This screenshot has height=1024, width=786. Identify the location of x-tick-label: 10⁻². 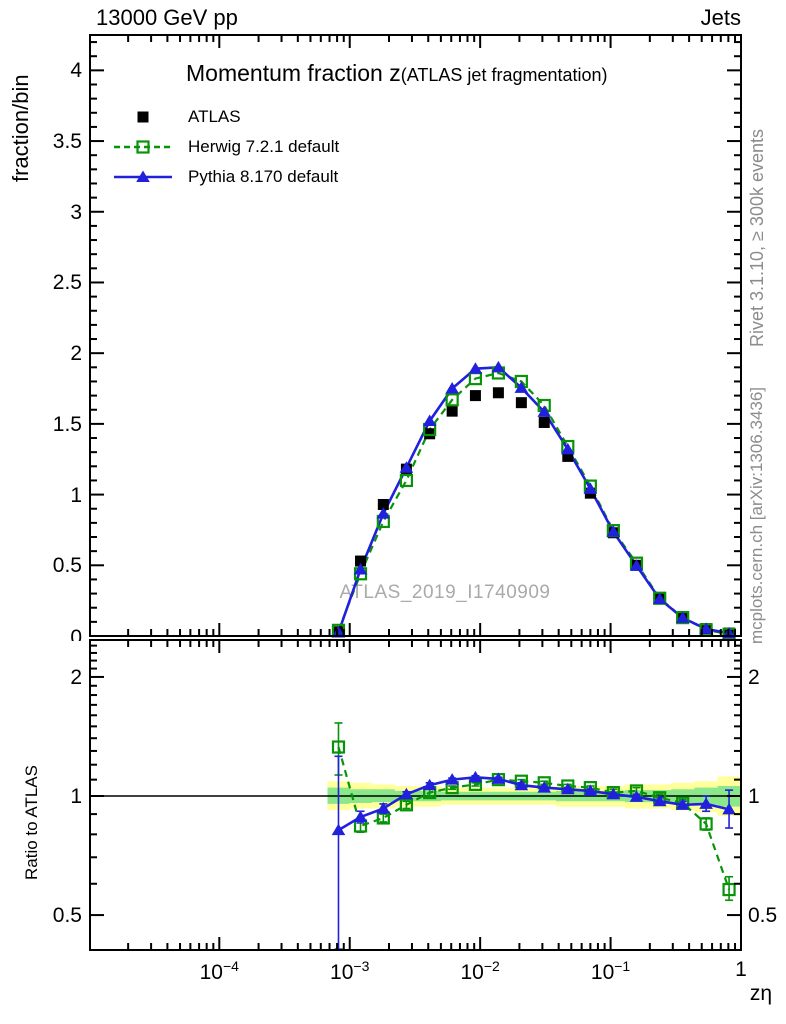
(480, 971).